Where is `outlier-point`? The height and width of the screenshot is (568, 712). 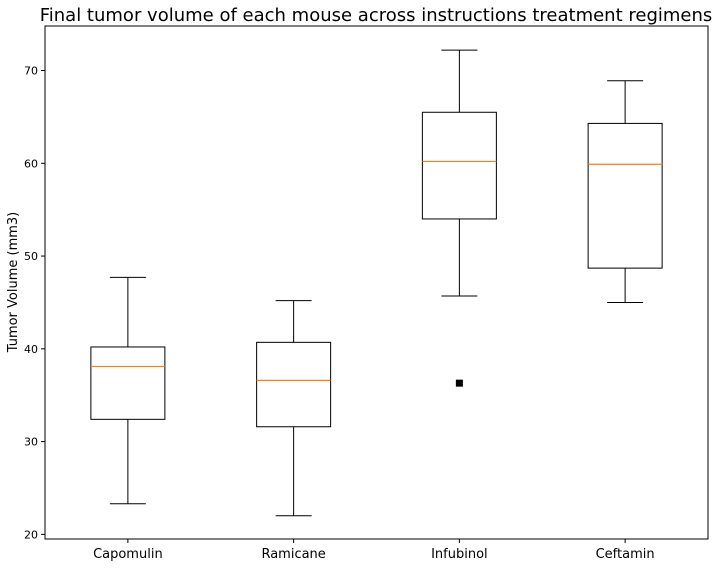
outlier-point is located at coordinates (459, 383).